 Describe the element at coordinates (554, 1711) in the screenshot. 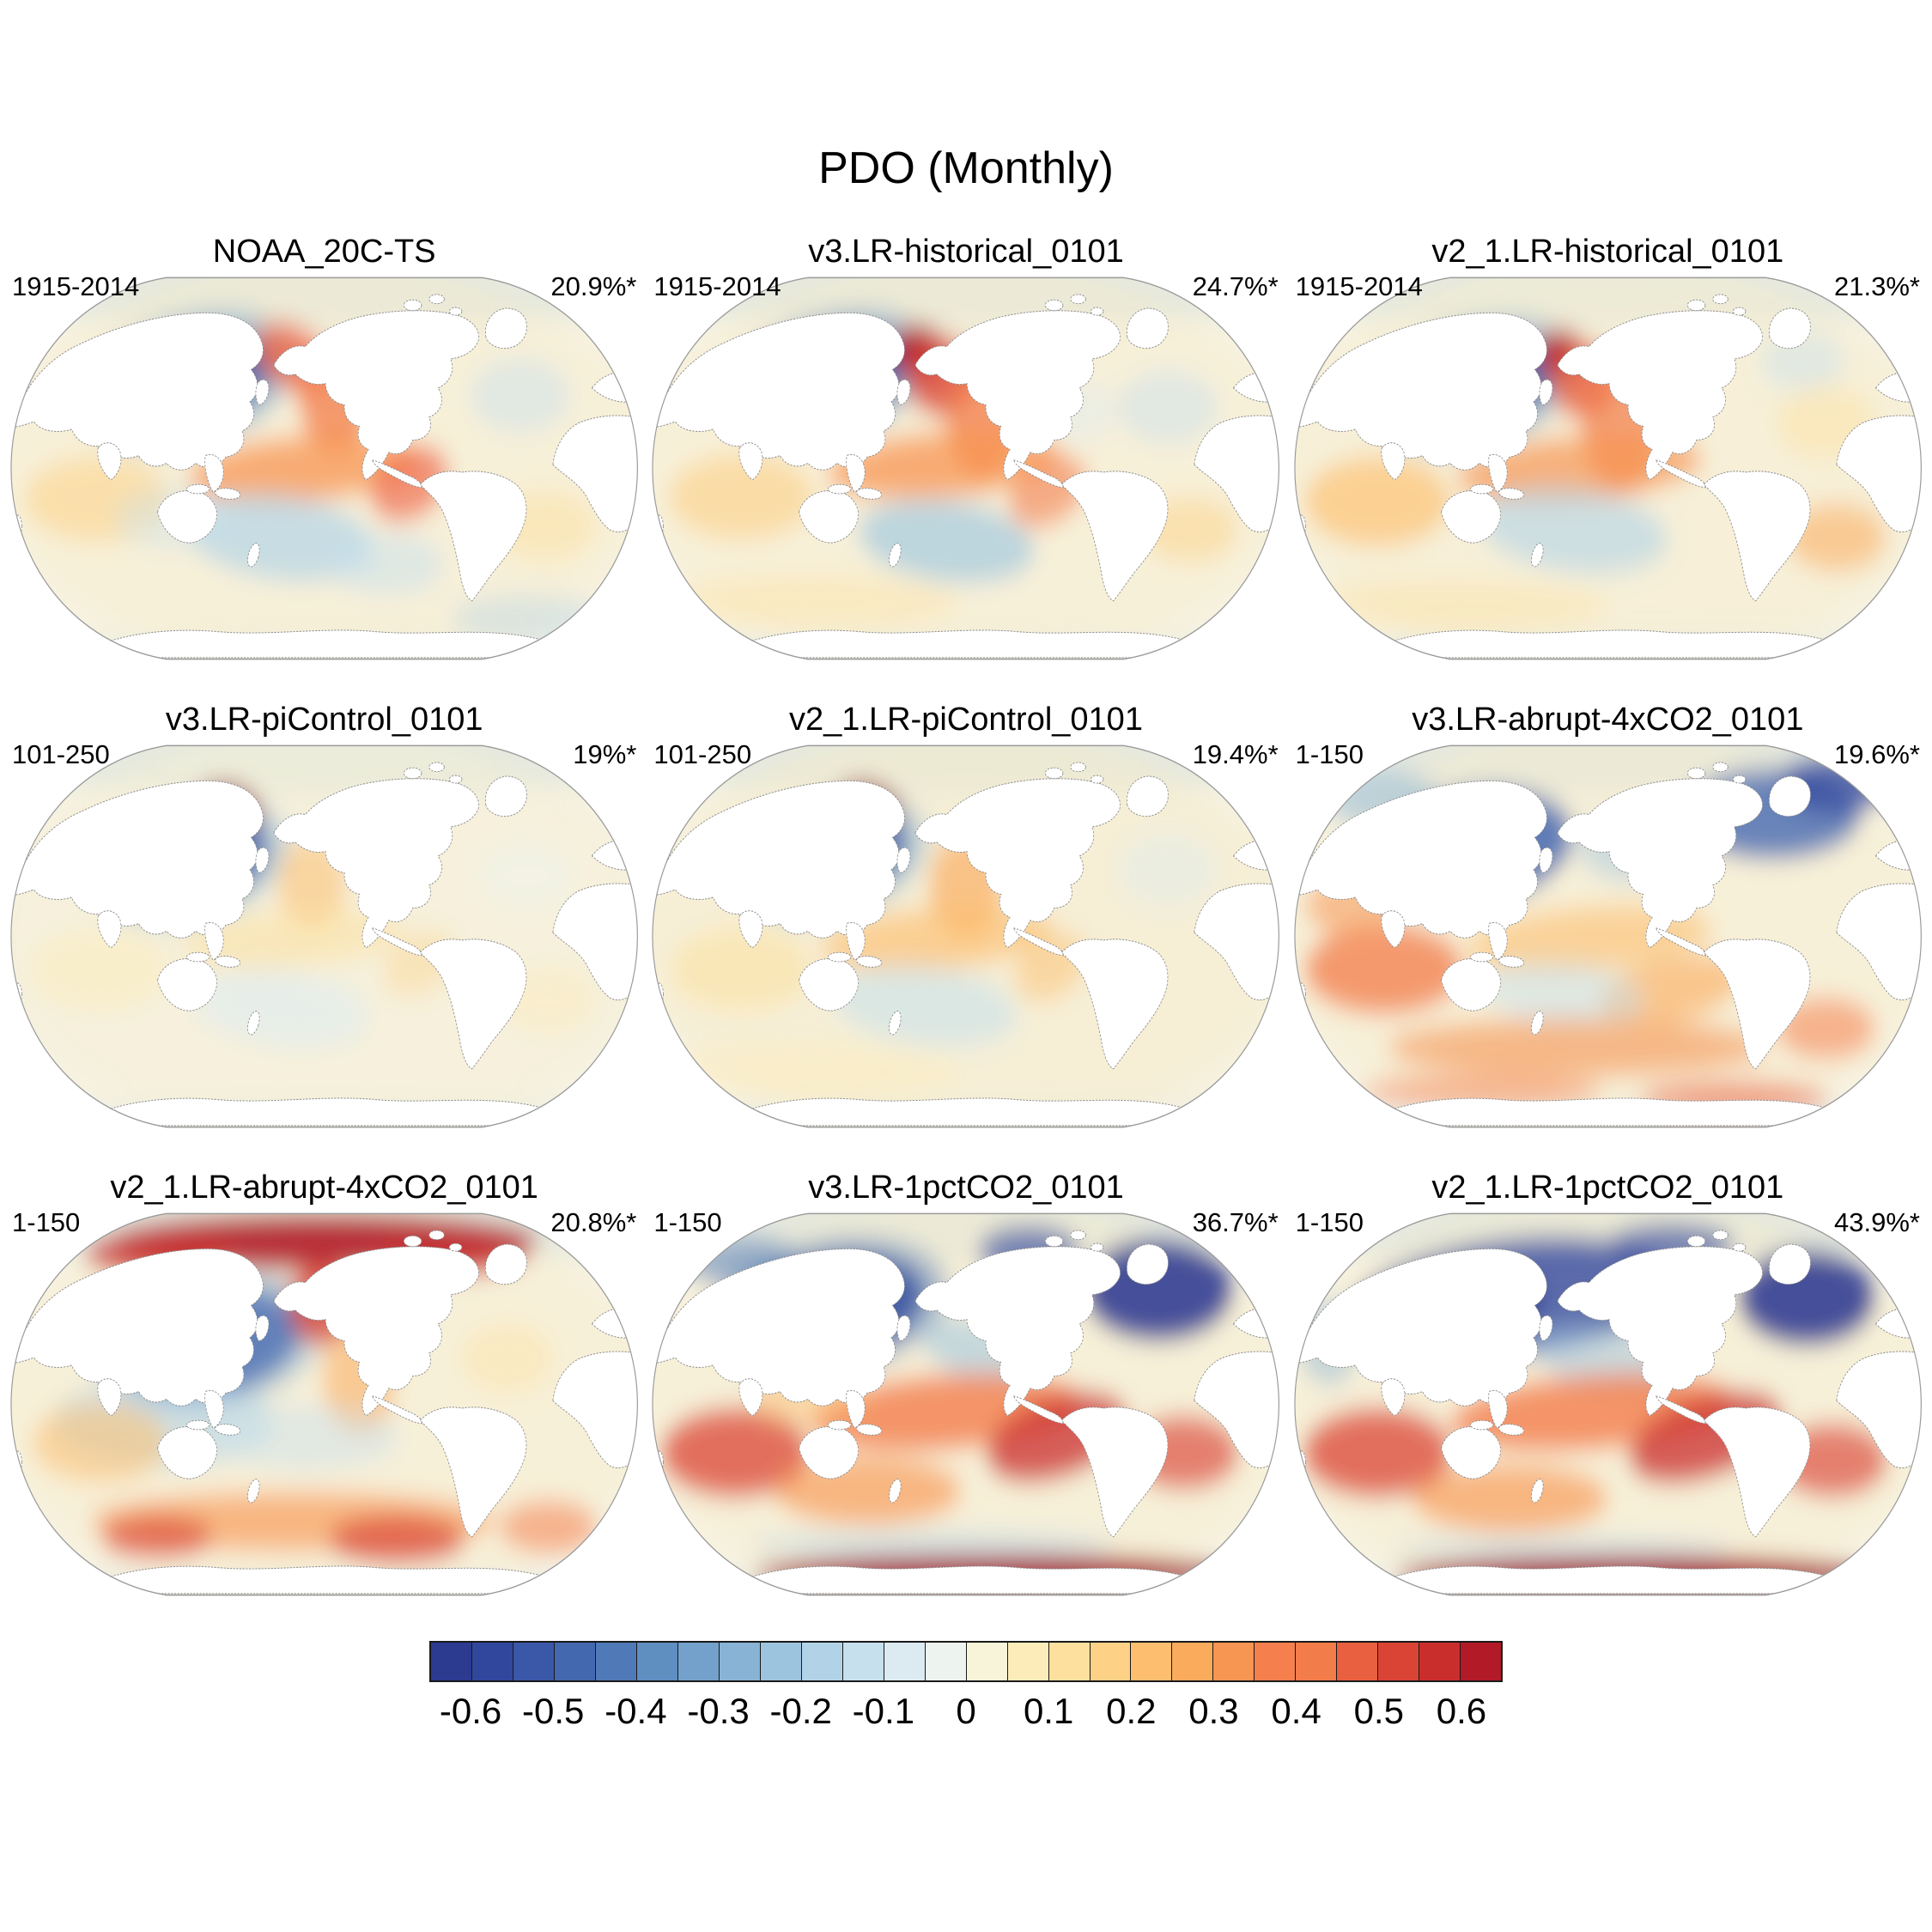

I see `colorbar-tick: -0.5` at that location.